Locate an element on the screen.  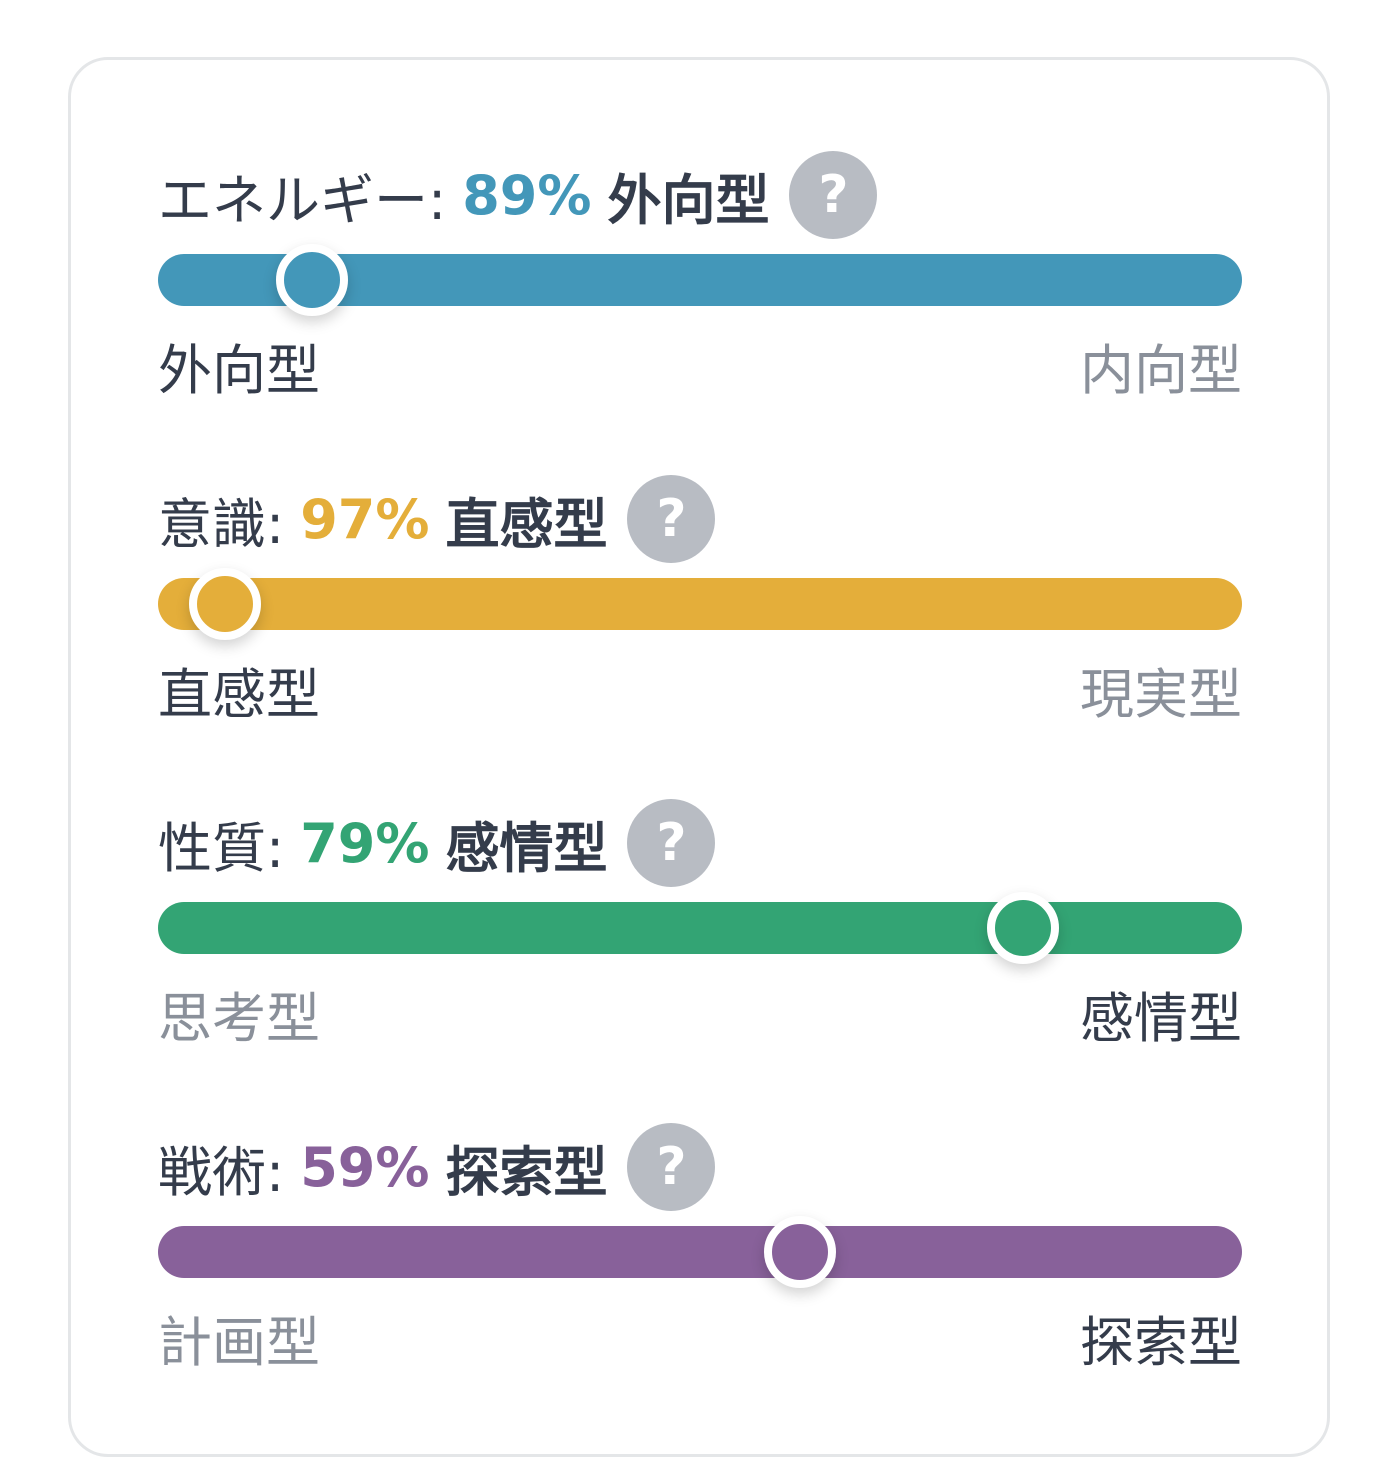
left-pole-label: 外向型 is located at coordinates (239, 370).